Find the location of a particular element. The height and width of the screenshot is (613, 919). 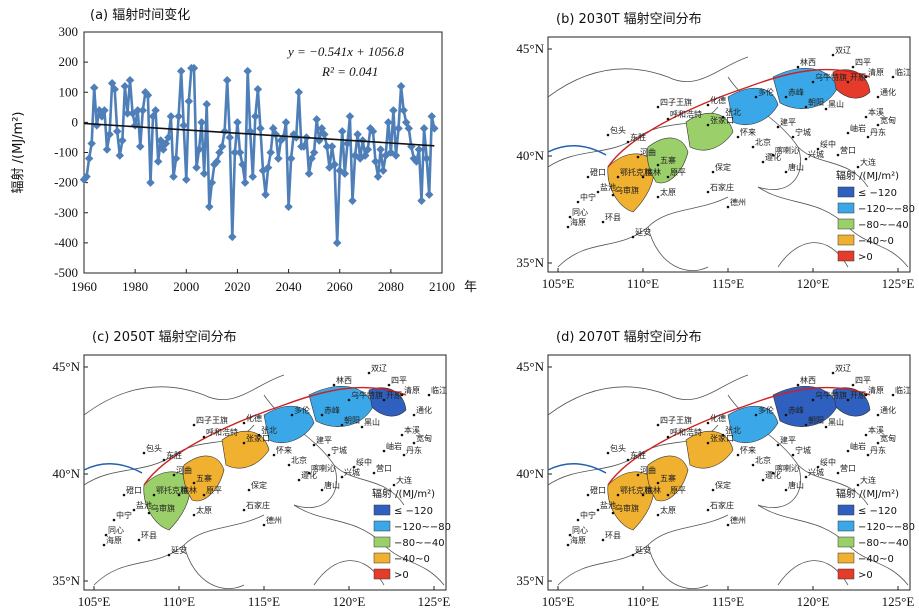

city-label: 丹东 is located at coordinates (414, 450).